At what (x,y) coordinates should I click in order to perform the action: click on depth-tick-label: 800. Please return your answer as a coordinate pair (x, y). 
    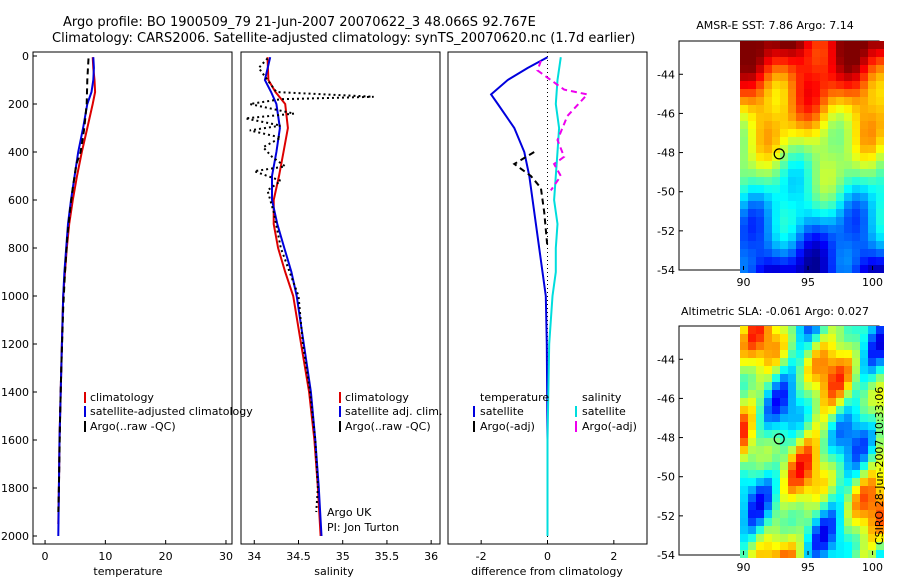
    Looking at the image, I should click on (18, 248).